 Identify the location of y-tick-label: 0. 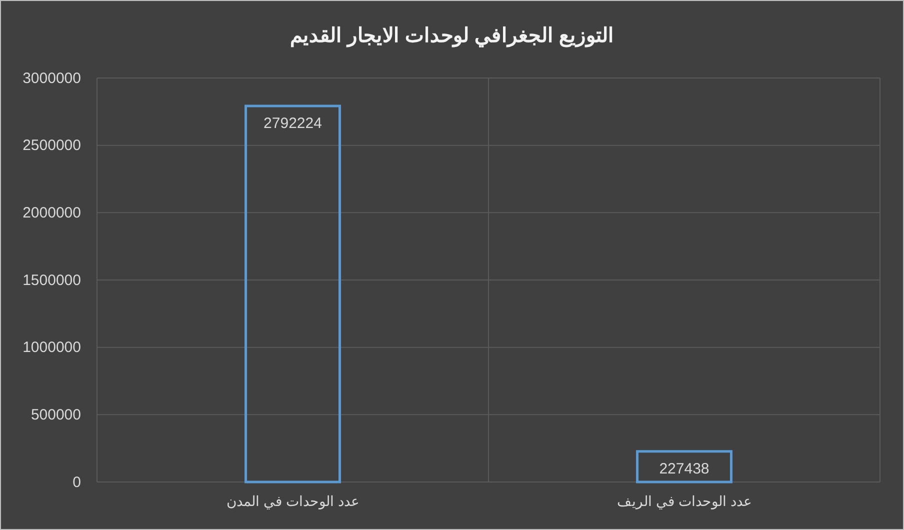
(76, 482).